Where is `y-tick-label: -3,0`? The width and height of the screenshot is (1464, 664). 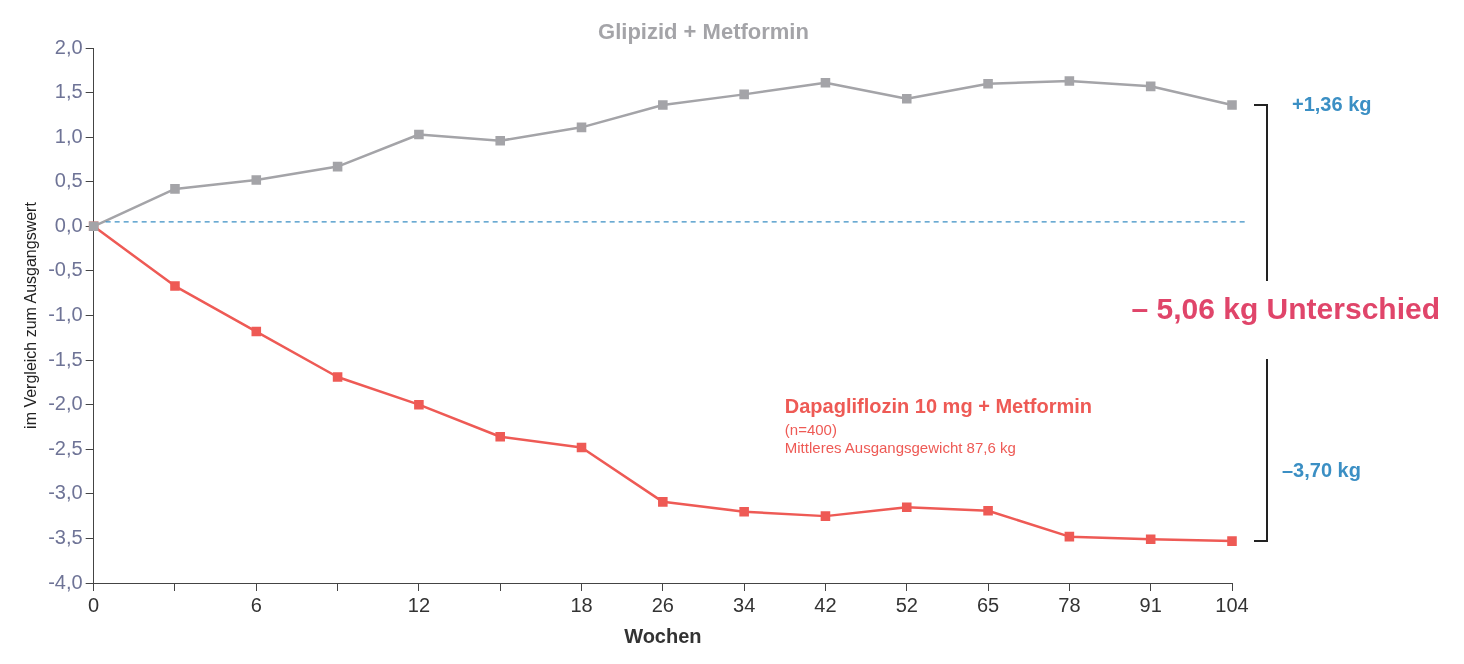
y-tick-label: -3,0 is located at coordinates (65, 492).